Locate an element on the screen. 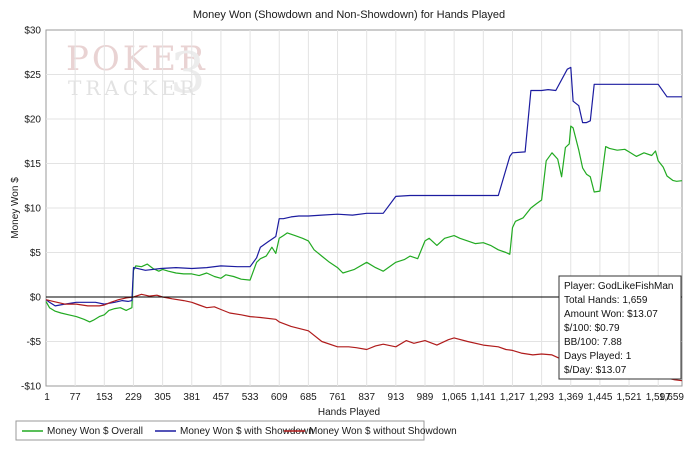  y-tick-label: $20 is located at coordinates (32, 120).